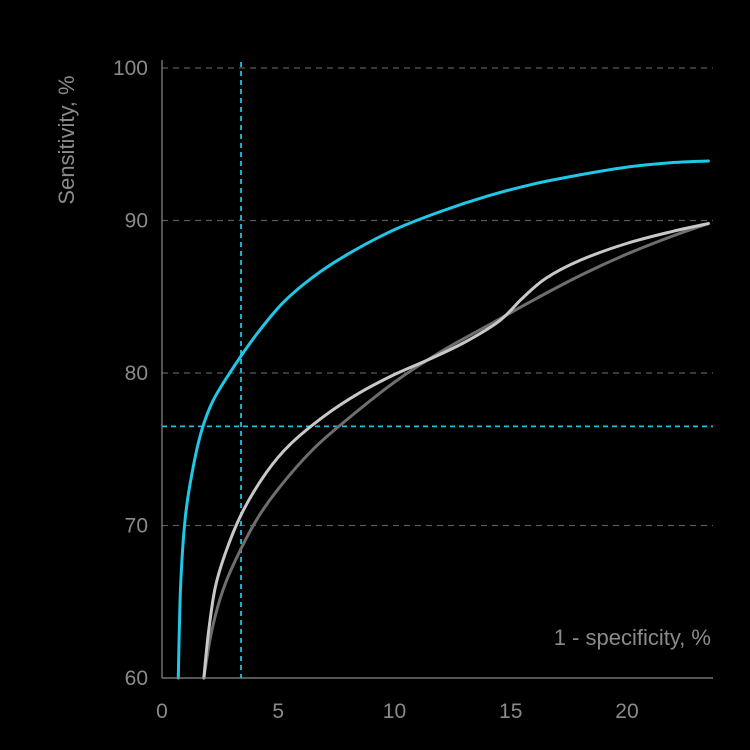  I want to click on y-tick-label-60: 60, so click(136, 678).